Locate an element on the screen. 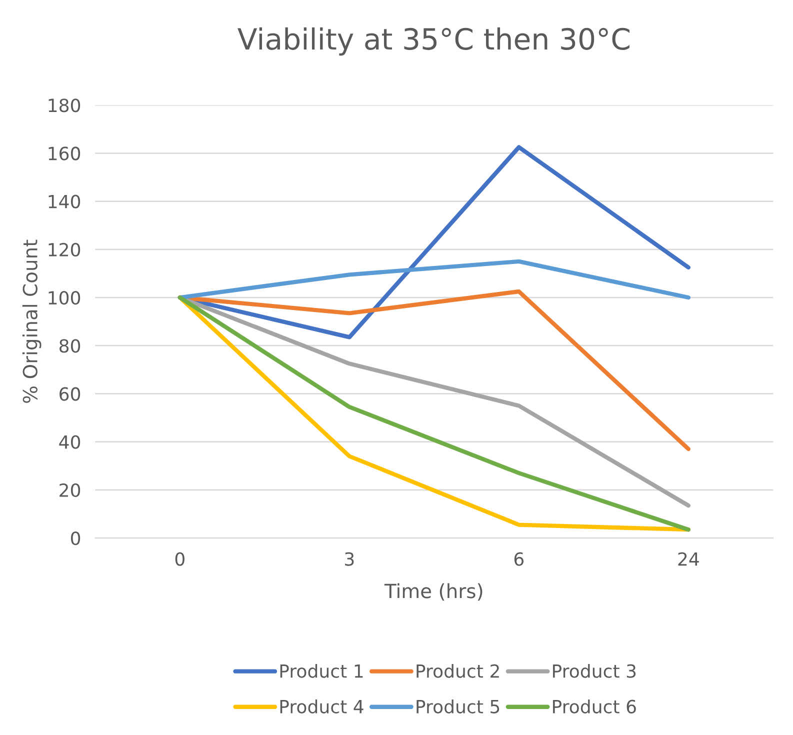 This screenshot has height=735, width=793. legend-label: Product 6 is located at coordinates (594, 706).